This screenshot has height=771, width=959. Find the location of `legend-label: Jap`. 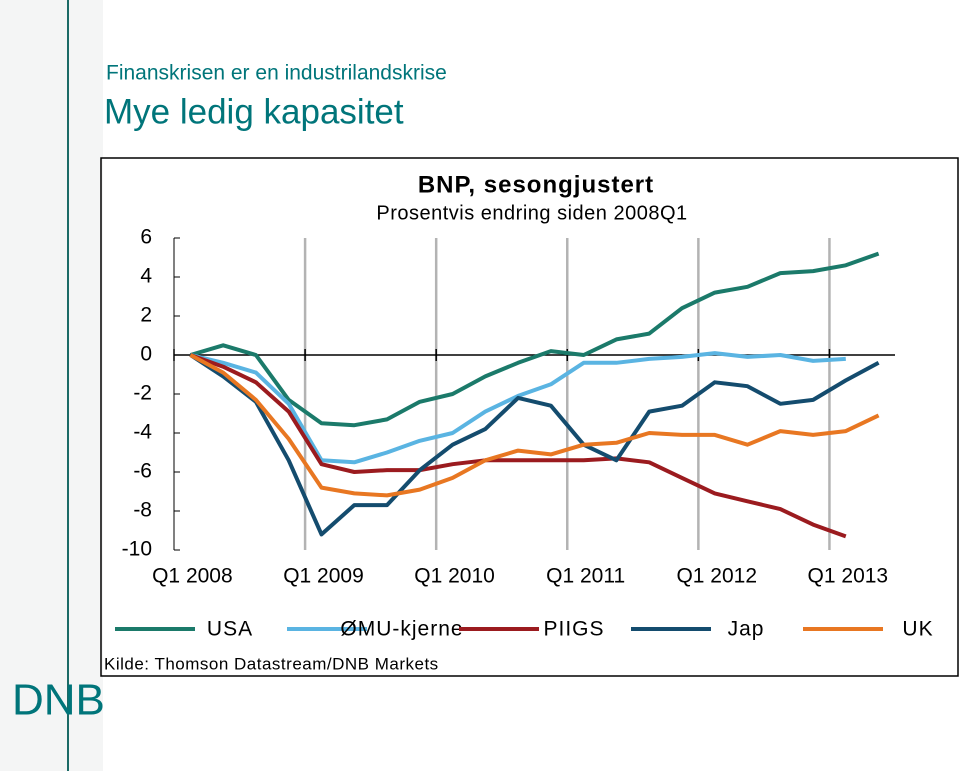

legend-label: Jap is located at coordinates (746, 629).